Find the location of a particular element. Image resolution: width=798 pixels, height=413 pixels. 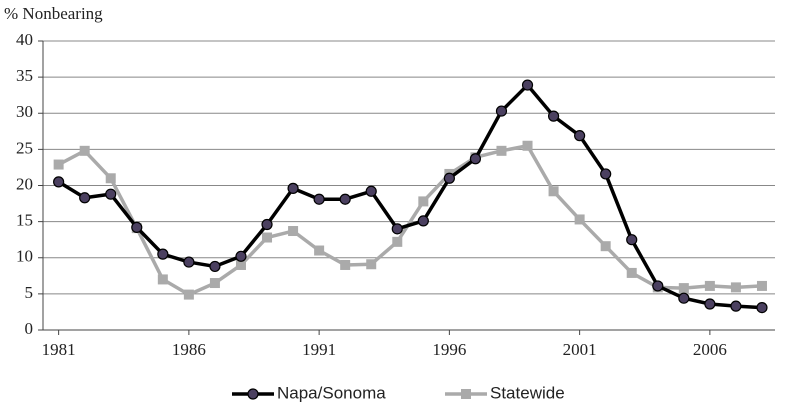

legend-label: Napa/Sonoma is located at coordinates (331, 392).